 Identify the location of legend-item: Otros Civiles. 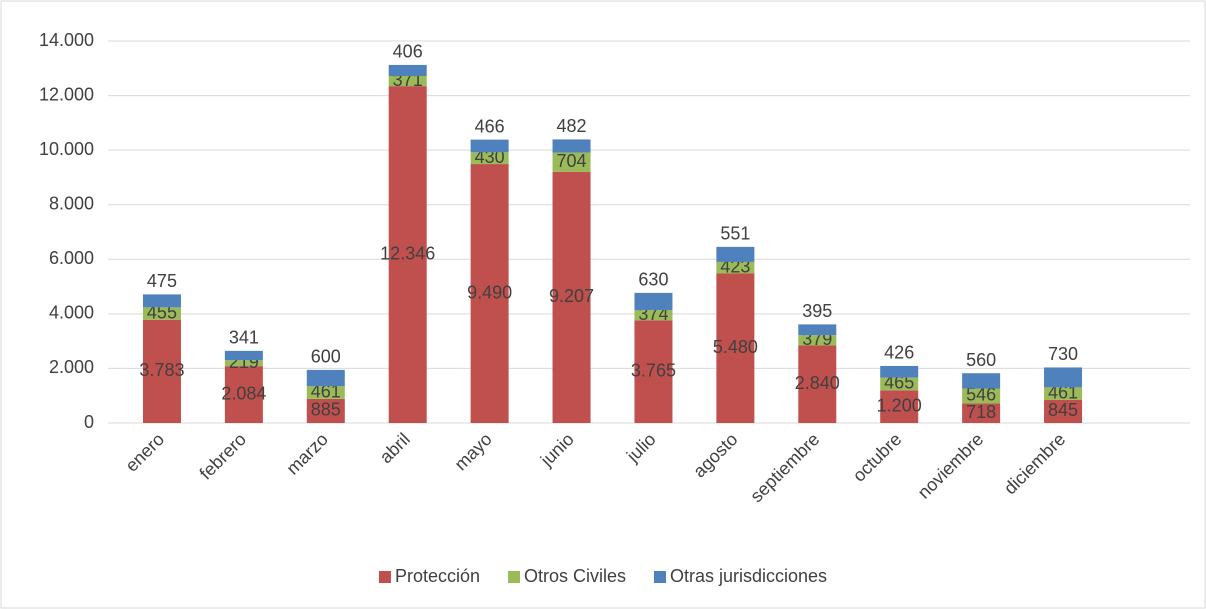
(566, 576).